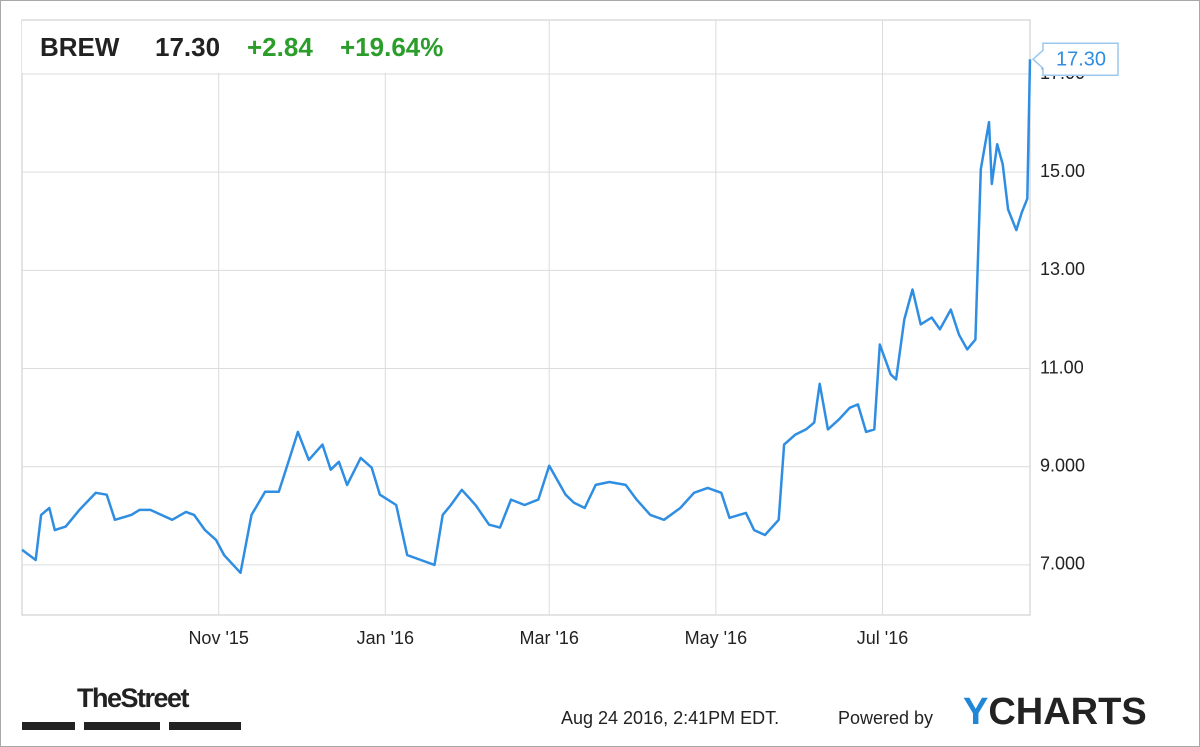 The width and height of the screenshot is (1200, 747). I want to click on y-tick-label: 15.00, so click(1062, 171).